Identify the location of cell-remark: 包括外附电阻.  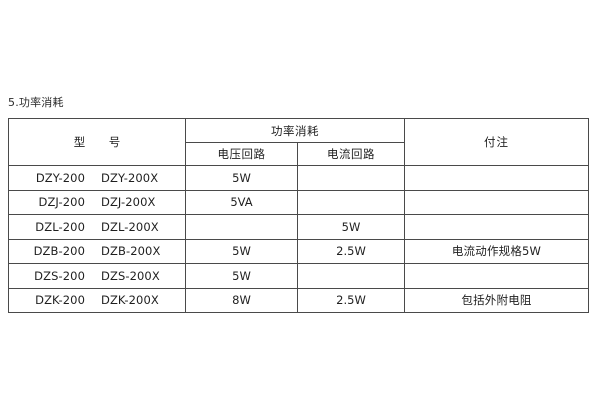
(496, 300).